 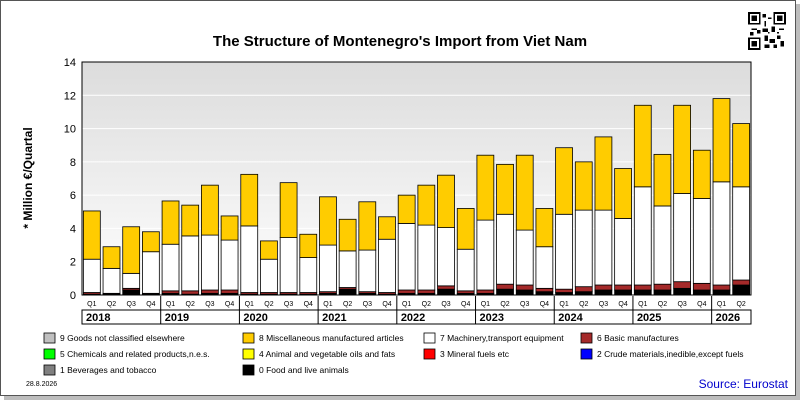 What do you see at coordinates (492, 318) in the screenshot?
I see `year-label: 2023` at bounding box center [492, 318].